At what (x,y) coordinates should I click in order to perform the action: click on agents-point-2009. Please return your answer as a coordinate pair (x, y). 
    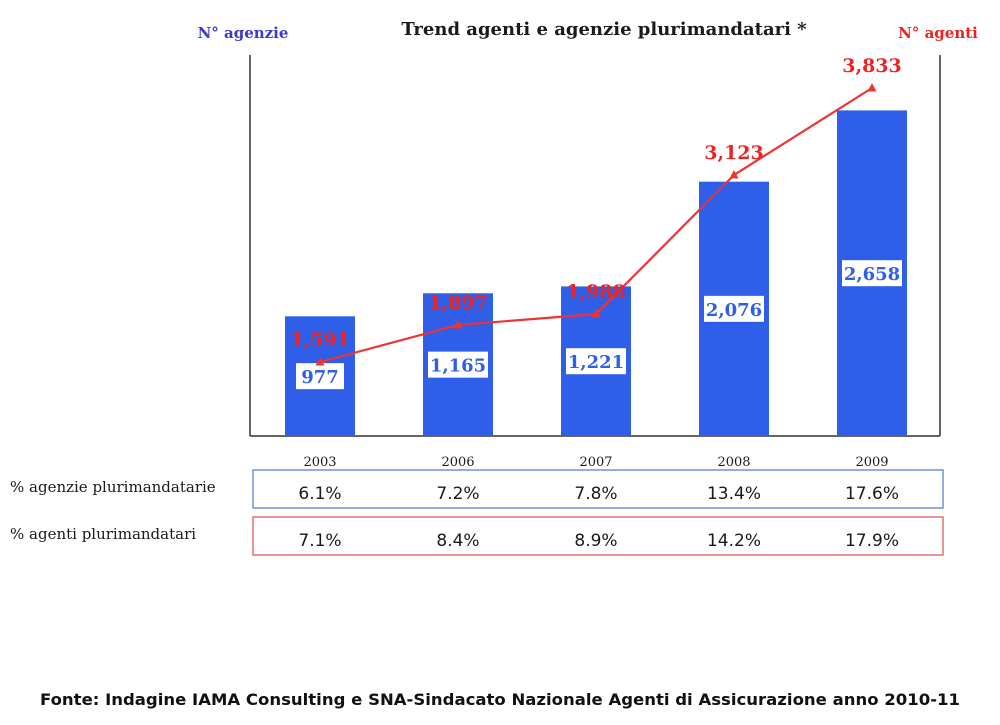
    Looking at the image, I should click on (872, 87).